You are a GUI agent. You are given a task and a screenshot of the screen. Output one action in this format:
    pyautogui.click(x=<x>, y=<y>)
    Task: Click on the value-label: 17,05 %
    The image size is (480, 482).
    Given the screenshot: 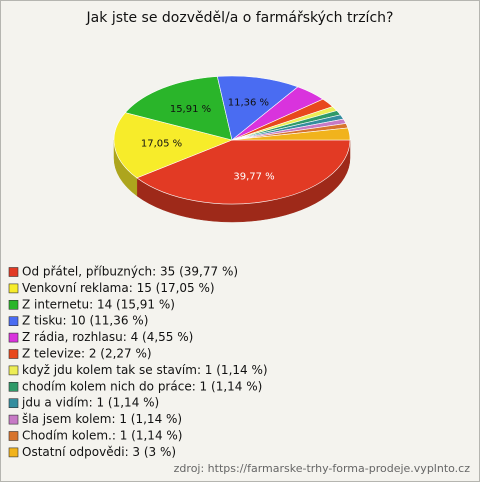 What is the action you would take?
    pyautogui.click(x=161, y=144)
    